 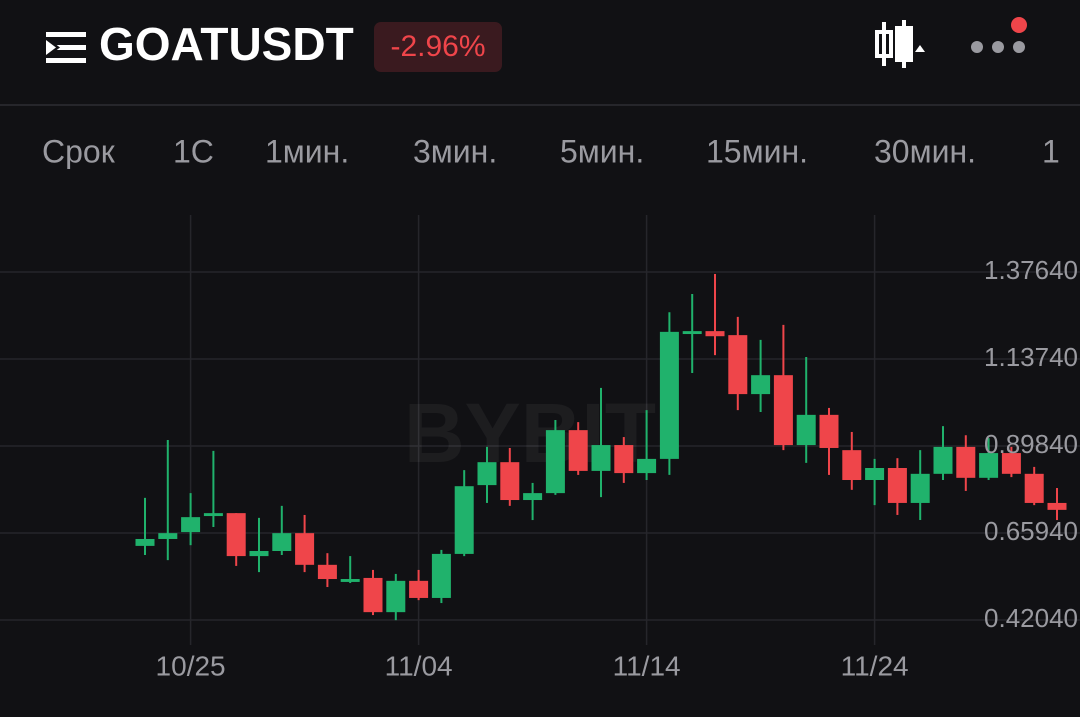 I want to click on chart-type-icon, so click(x=900, y=44).